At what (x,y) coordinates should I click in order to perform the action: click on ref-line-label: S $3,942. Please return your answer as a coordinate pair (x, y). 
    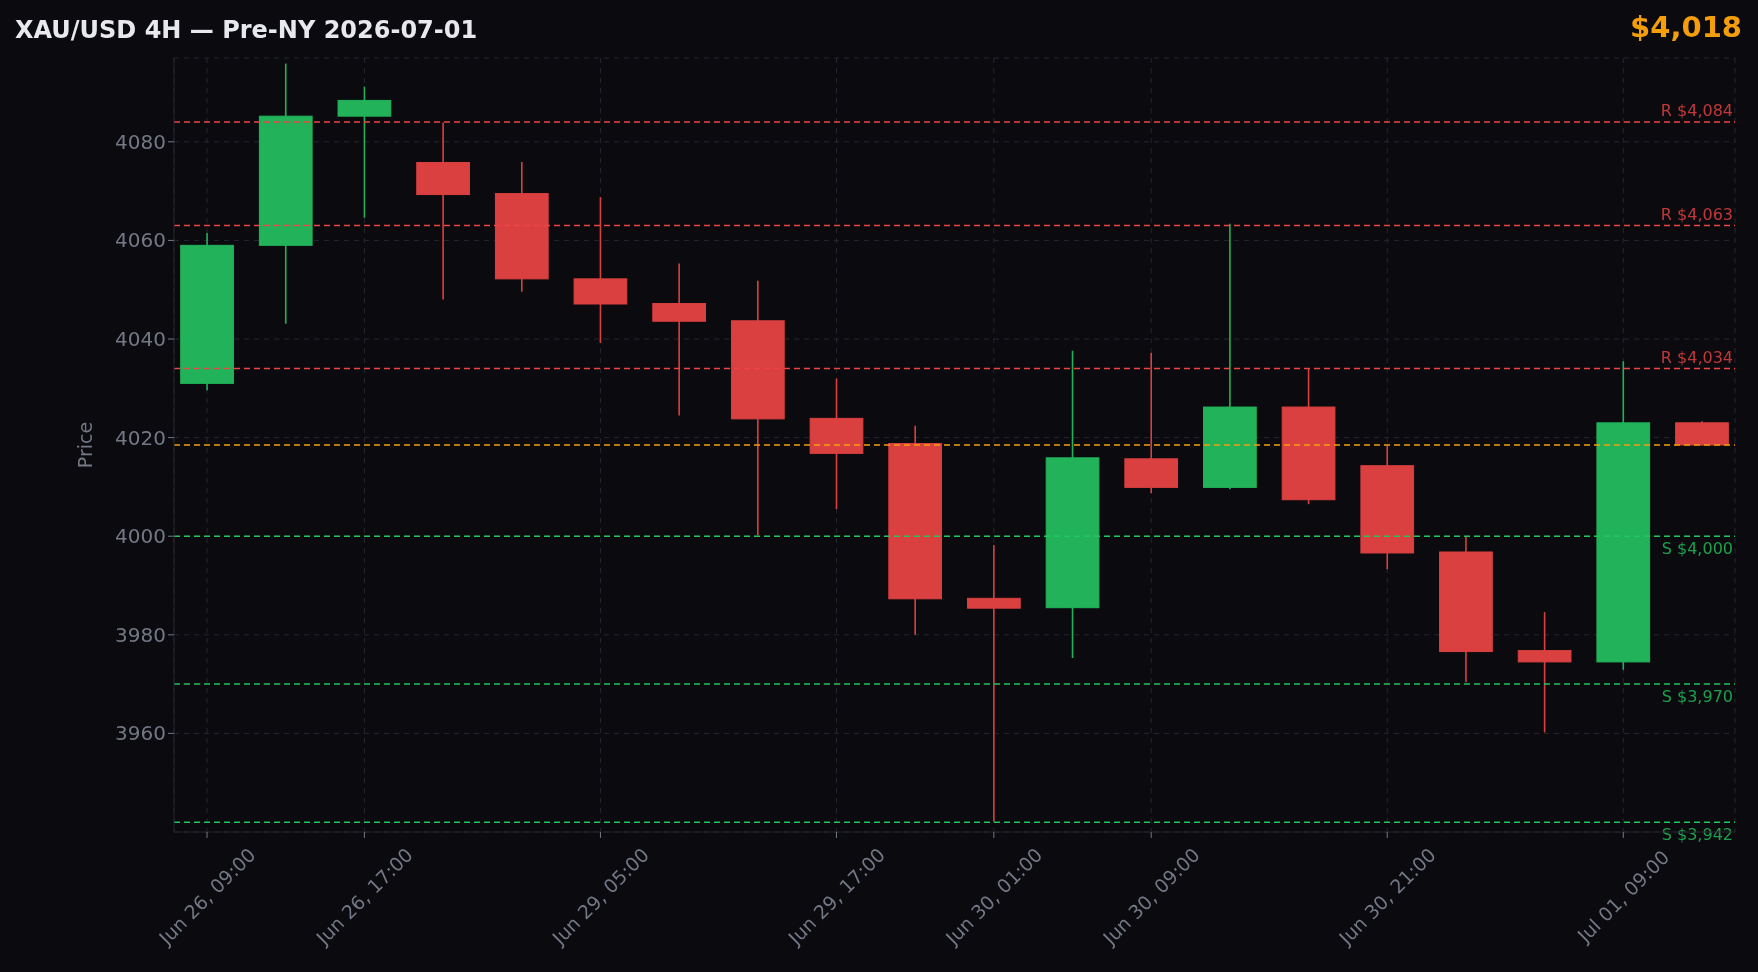
    Looking at the image, I should click on (1697, 835).